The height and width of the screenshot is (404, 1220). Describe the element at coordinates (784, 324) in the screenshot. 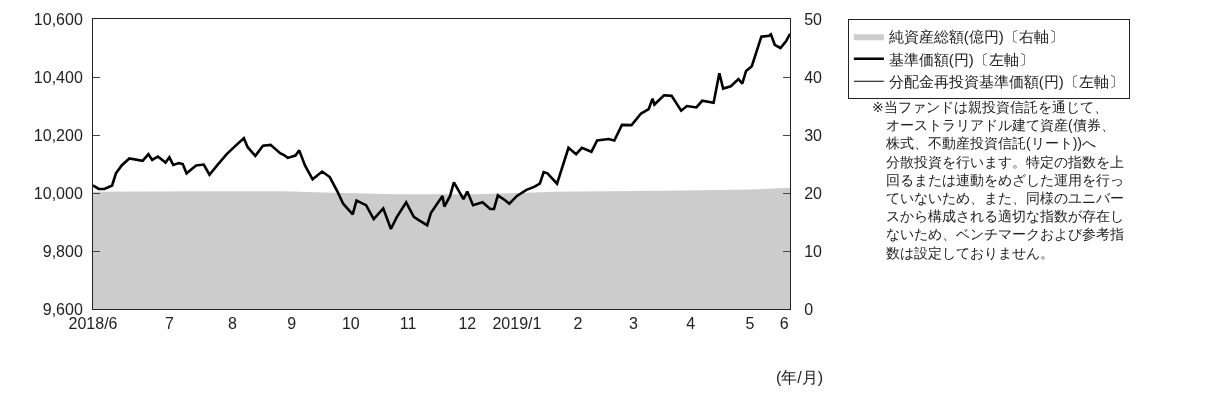

I see `x-tick-label: 6` at that location.